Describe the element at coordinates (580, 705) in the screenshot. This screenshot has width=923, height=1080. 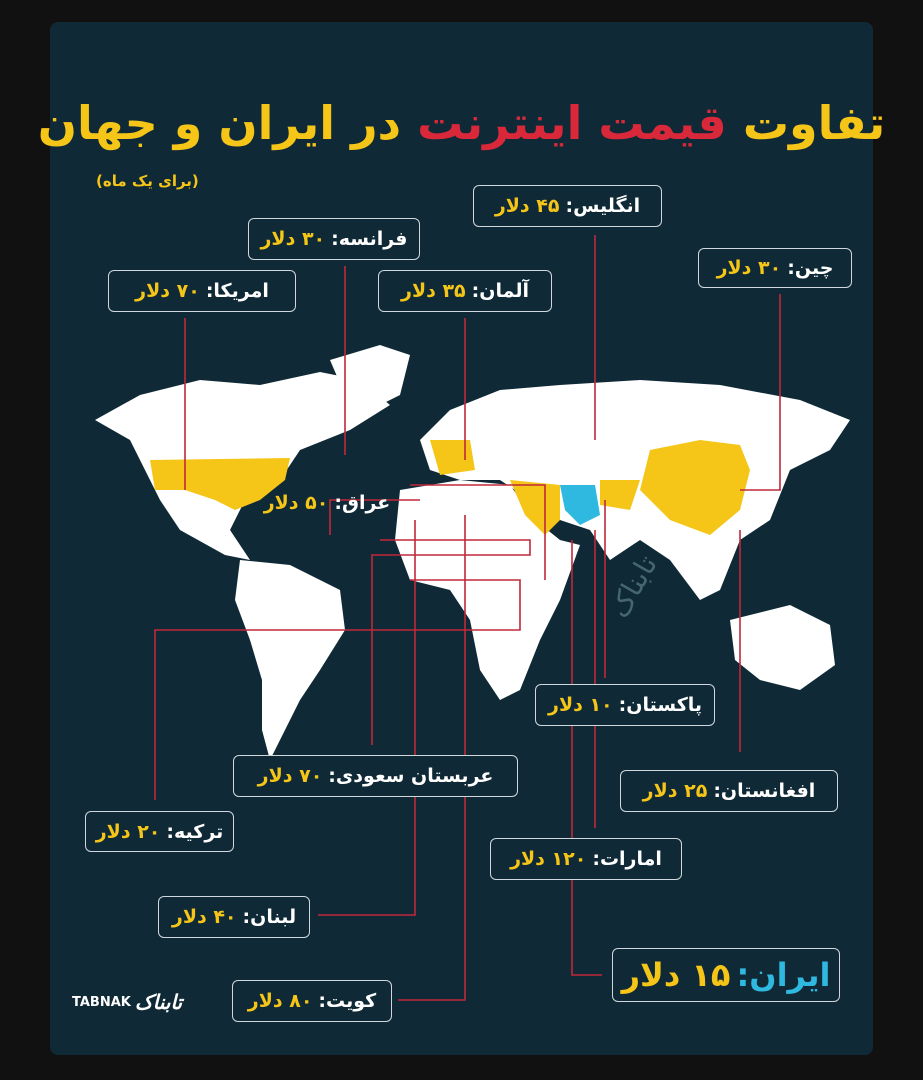
I see `country-price: ۱۰ دلار` at that location.